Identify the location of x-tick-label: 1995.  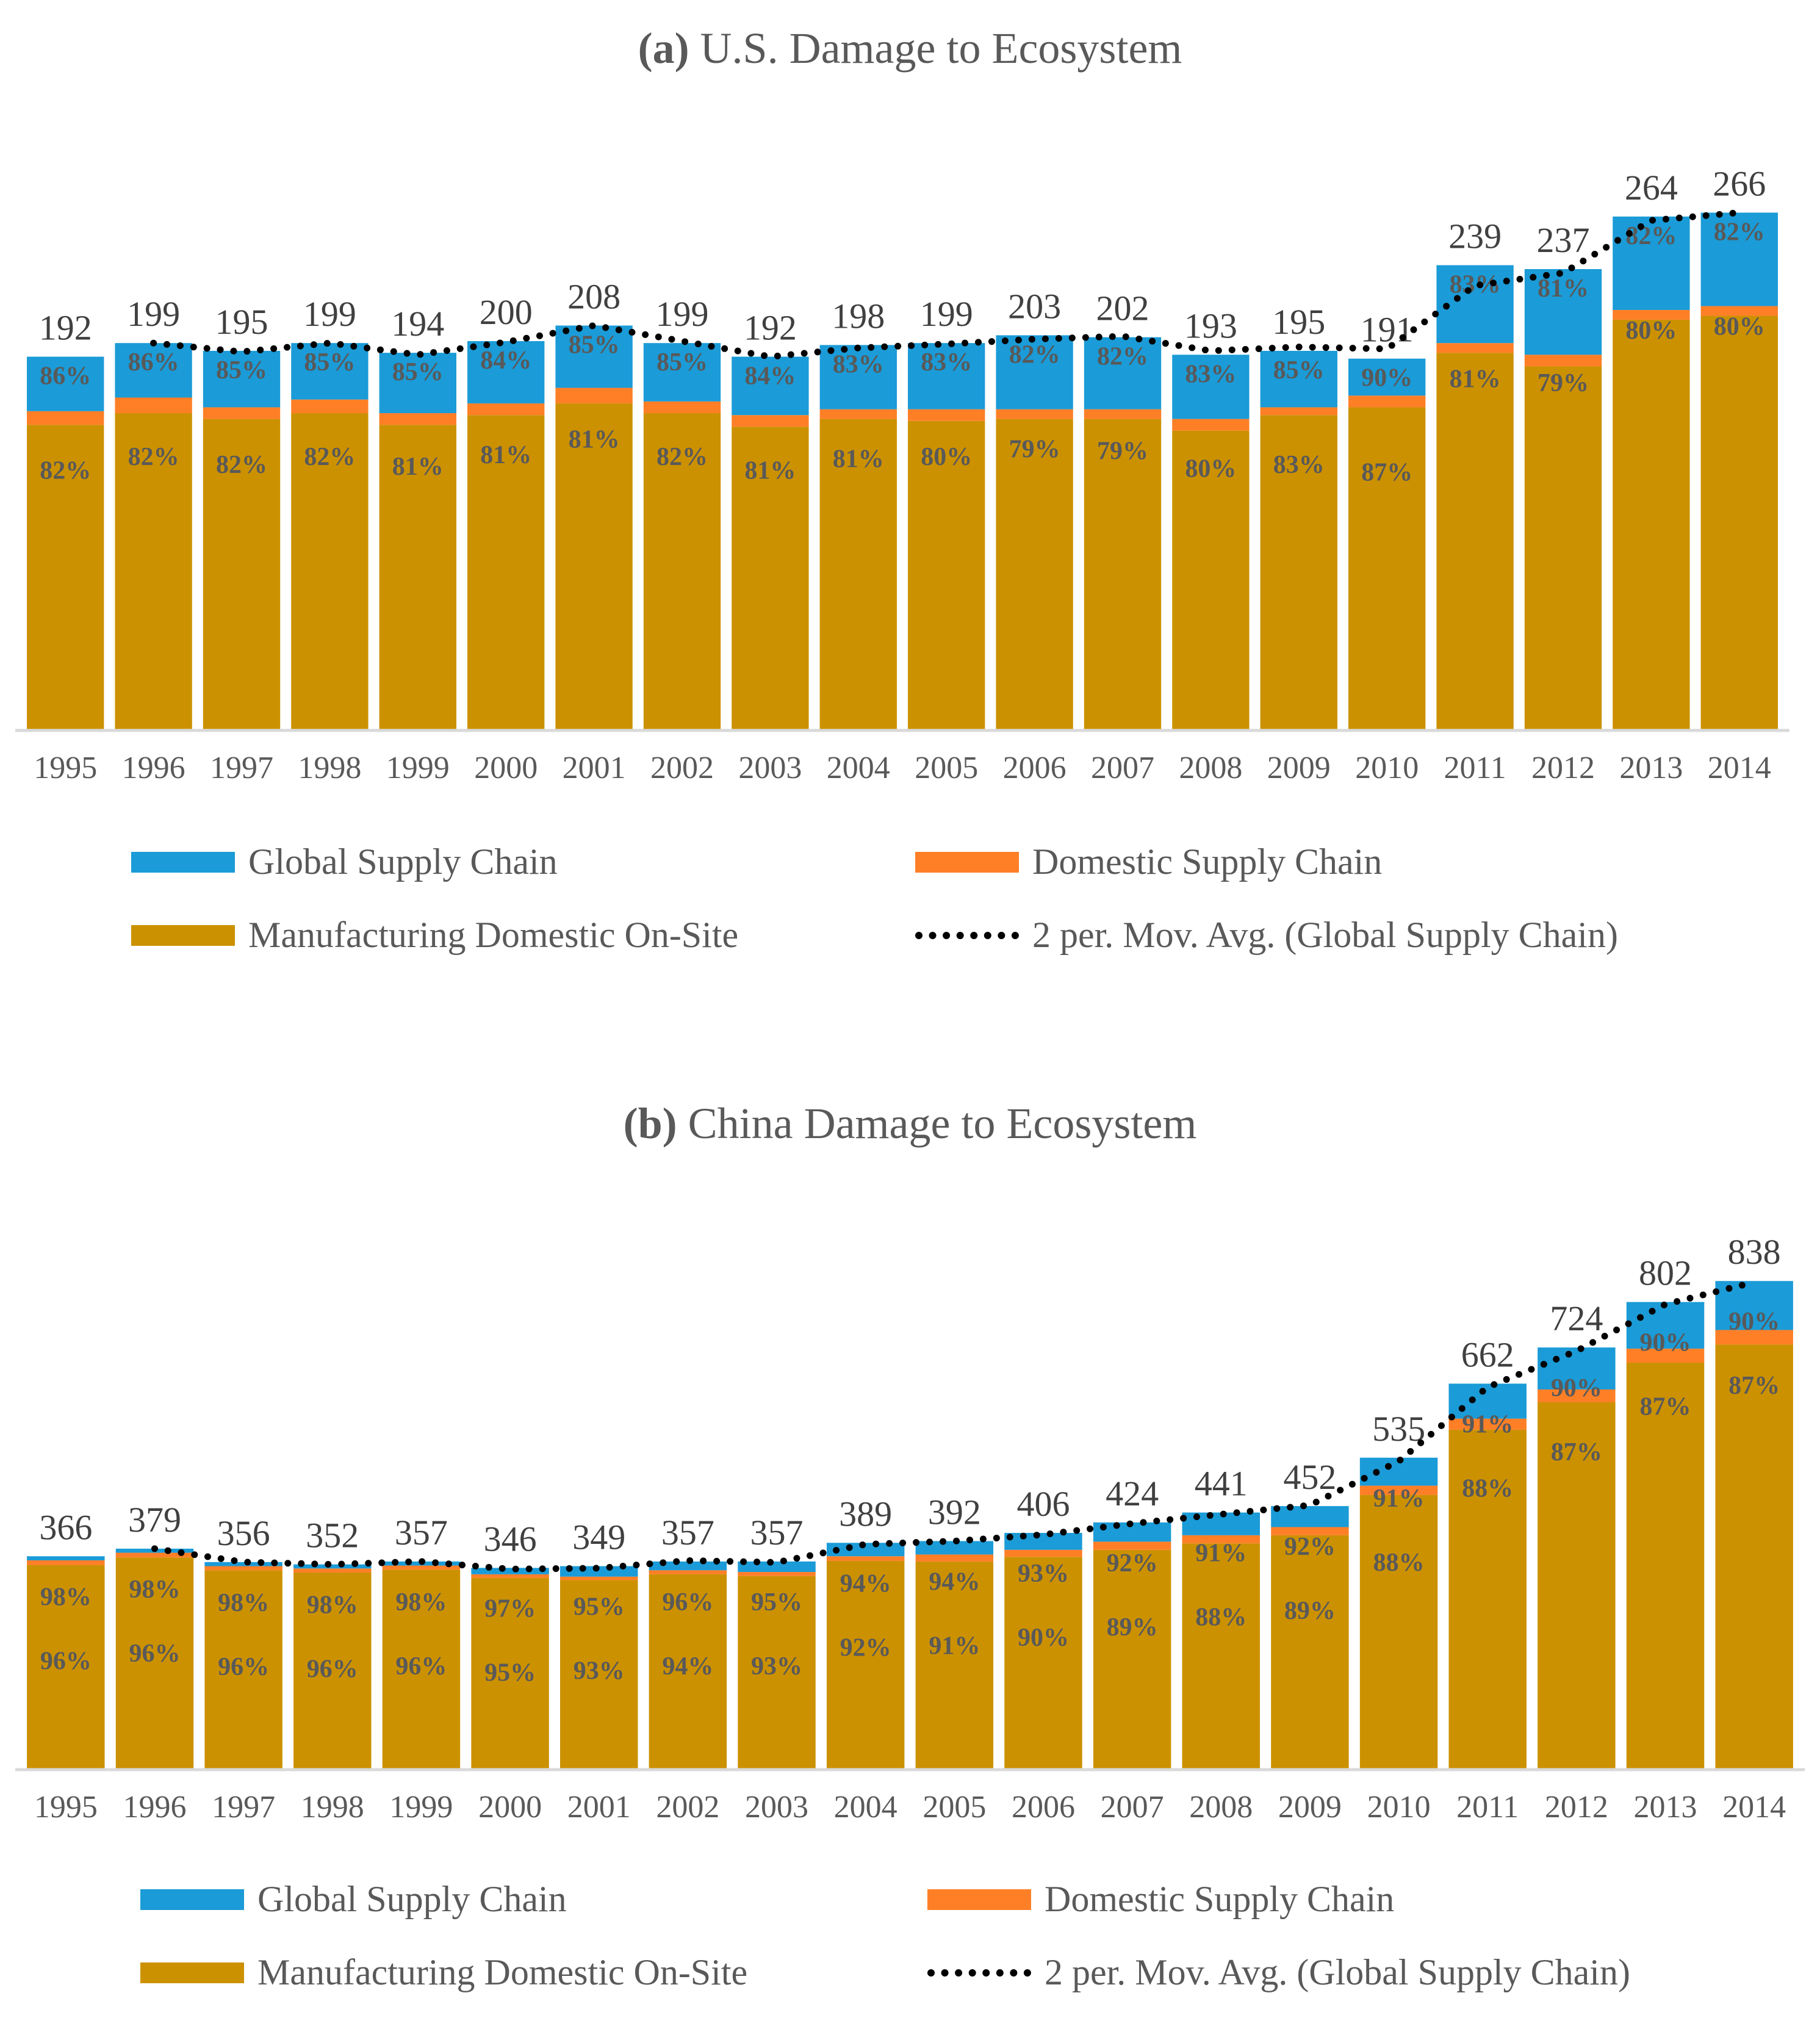
(66, 1807).